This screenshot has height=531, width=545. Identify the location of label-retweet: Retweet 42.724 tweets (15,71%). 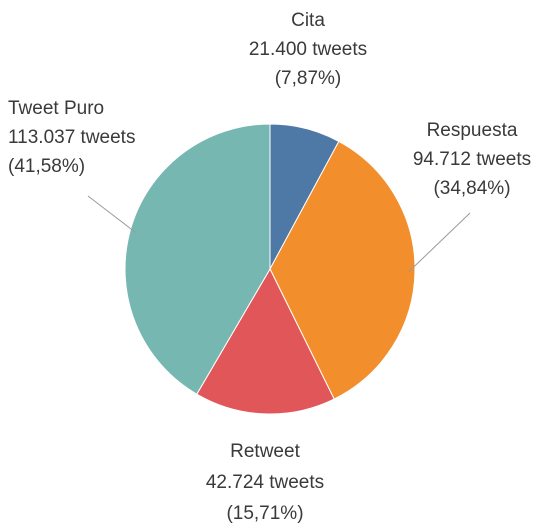
(265, 482).